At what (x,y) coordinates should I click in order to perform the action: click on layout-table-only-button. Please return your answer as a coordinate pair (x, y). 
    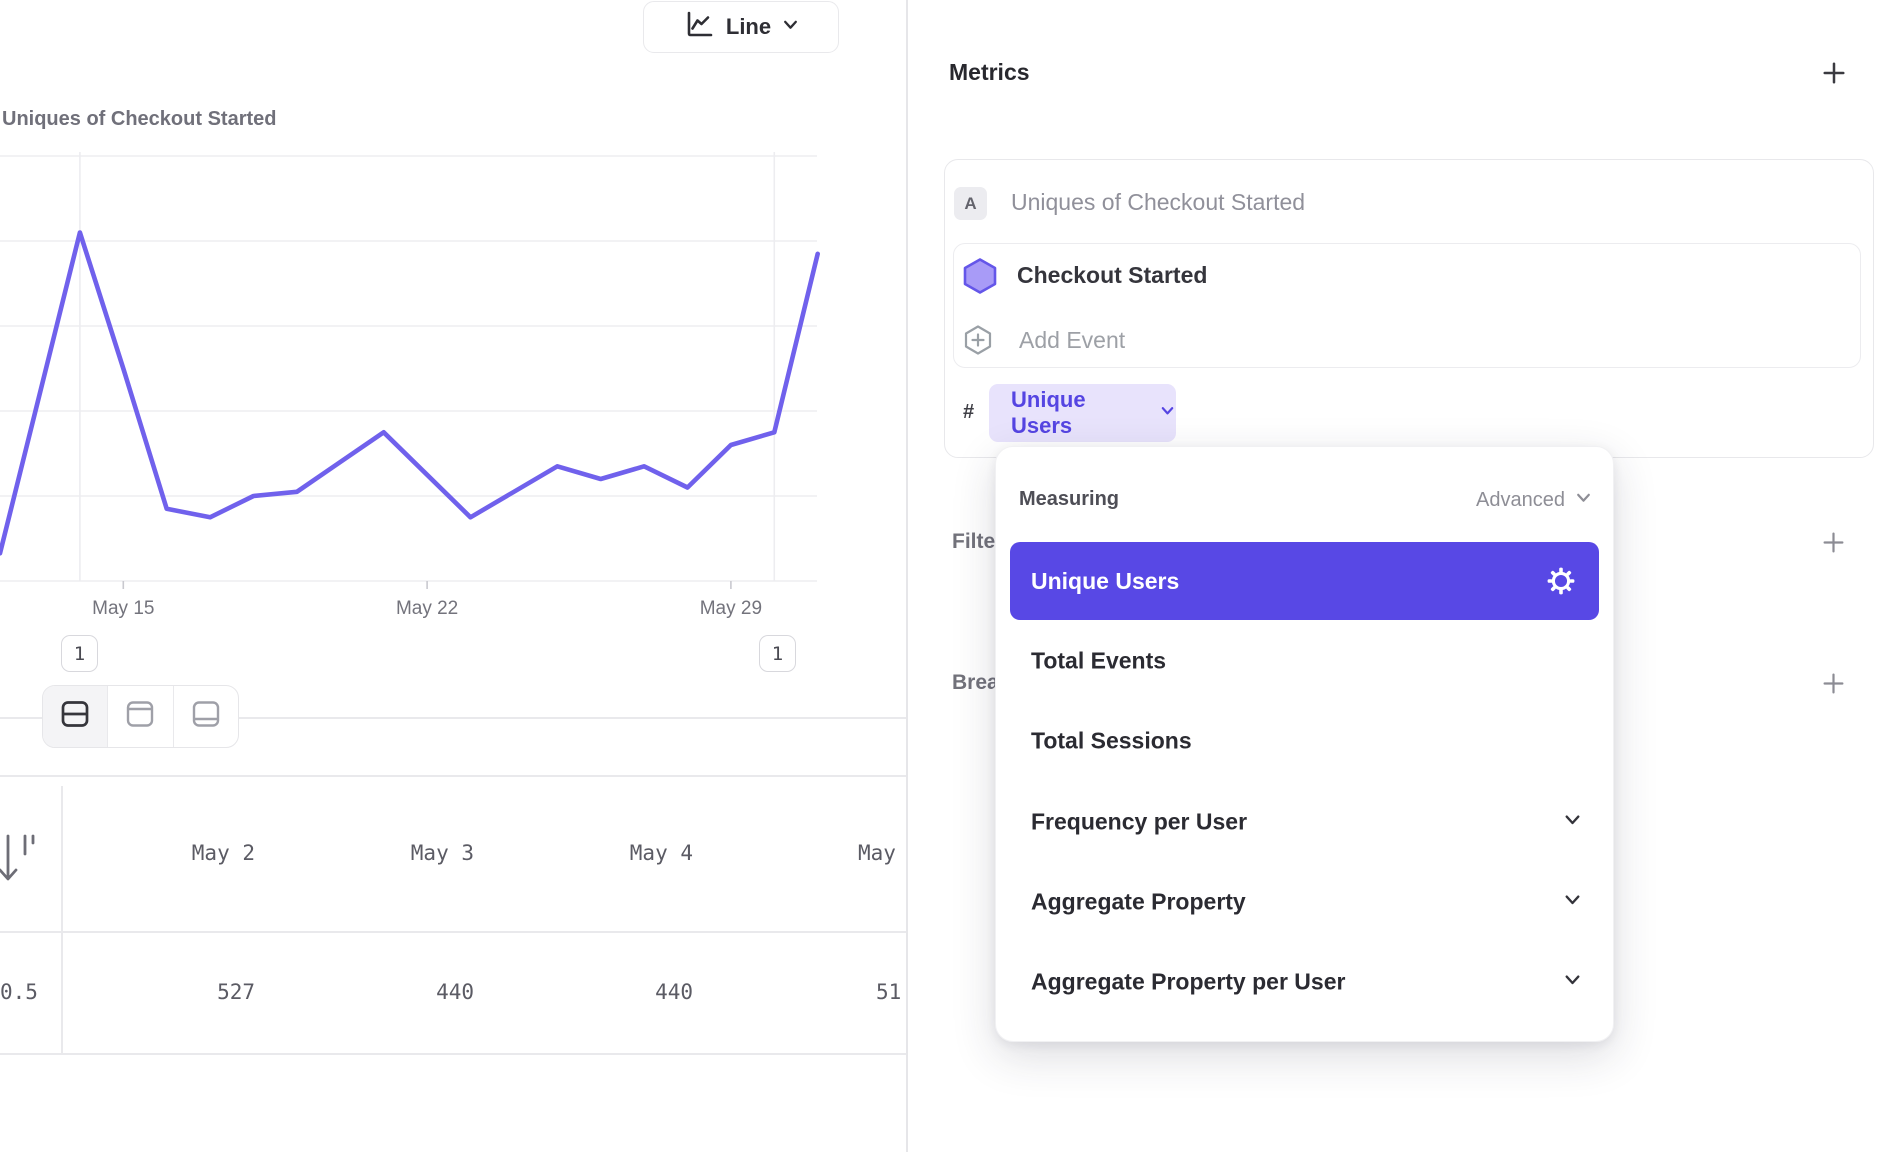
    Looking at the image, I should click on (206, 716).